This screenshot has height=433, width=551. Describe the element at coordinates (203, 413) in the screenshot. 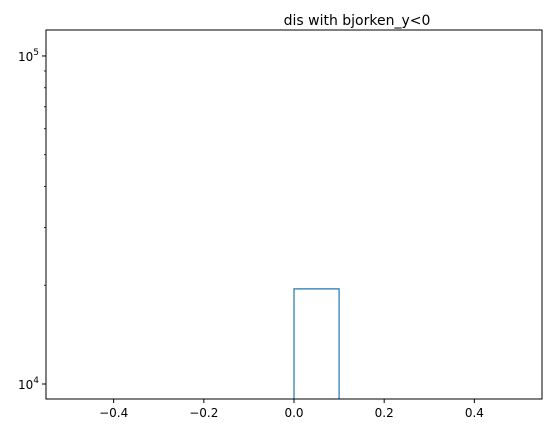

I see `x-tick-label: −0.2` at that location.